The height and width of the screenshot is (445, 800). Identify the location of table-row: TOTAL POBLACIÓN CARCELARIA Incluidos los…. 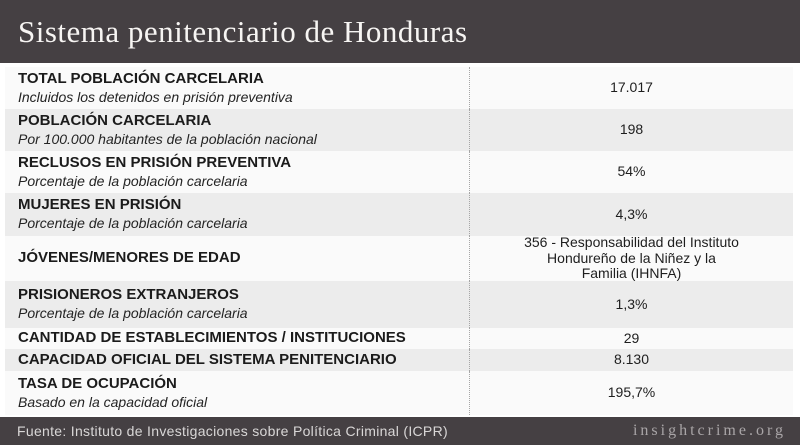
(399, 88).